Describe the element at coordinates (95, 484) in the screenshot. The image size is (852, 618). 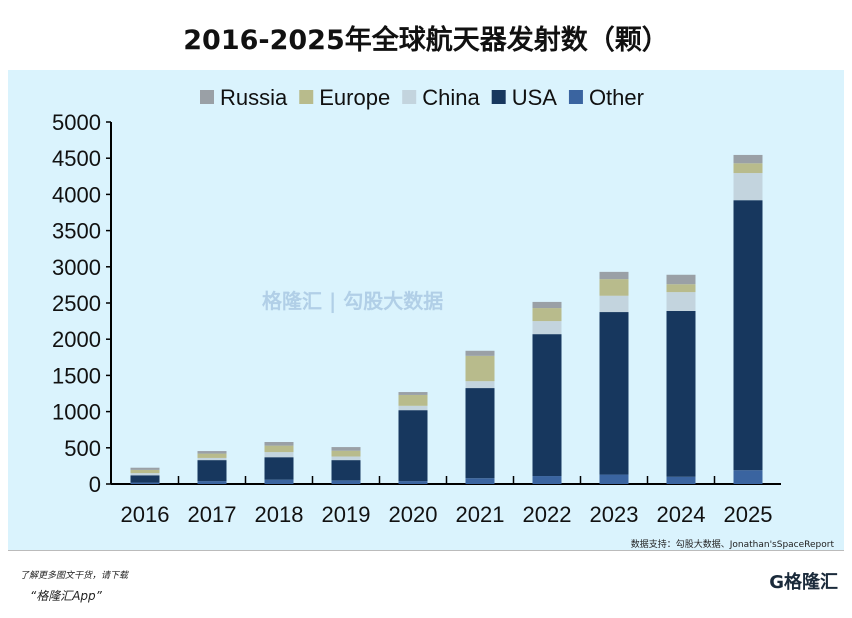
I see `y-tick-label: 0` at that location.